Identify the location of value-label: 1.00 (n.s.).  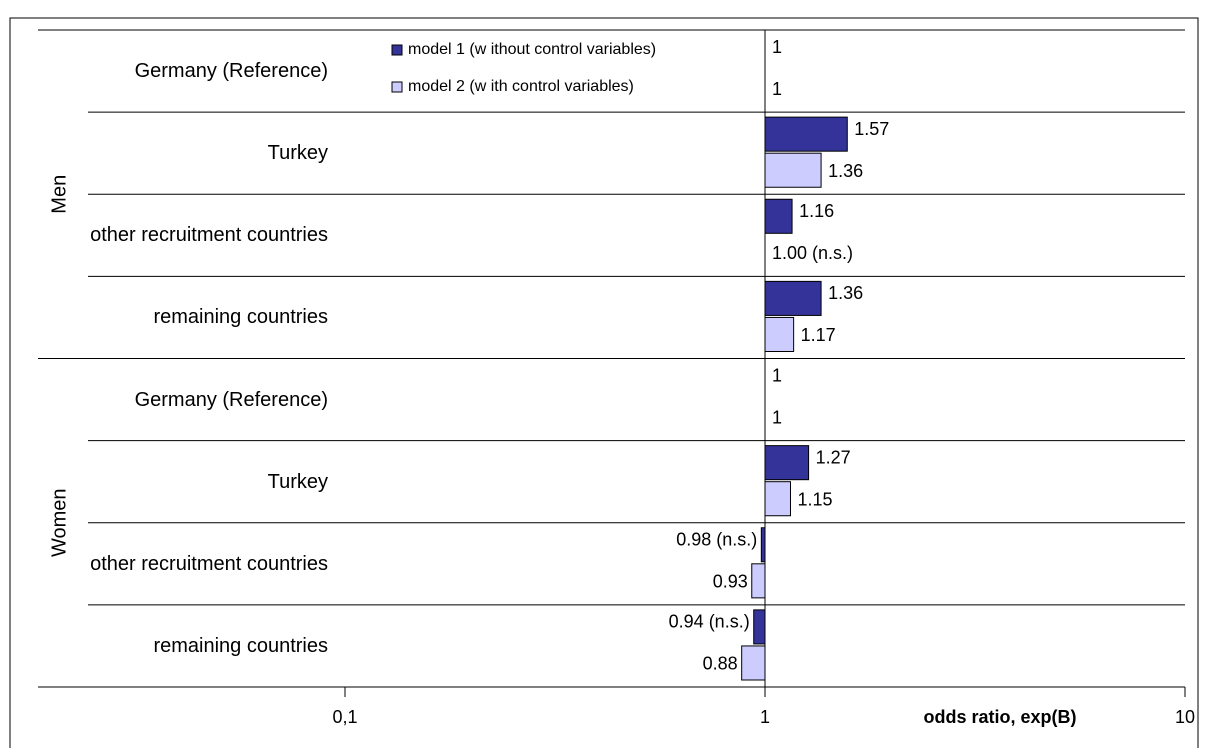
(812, 253).